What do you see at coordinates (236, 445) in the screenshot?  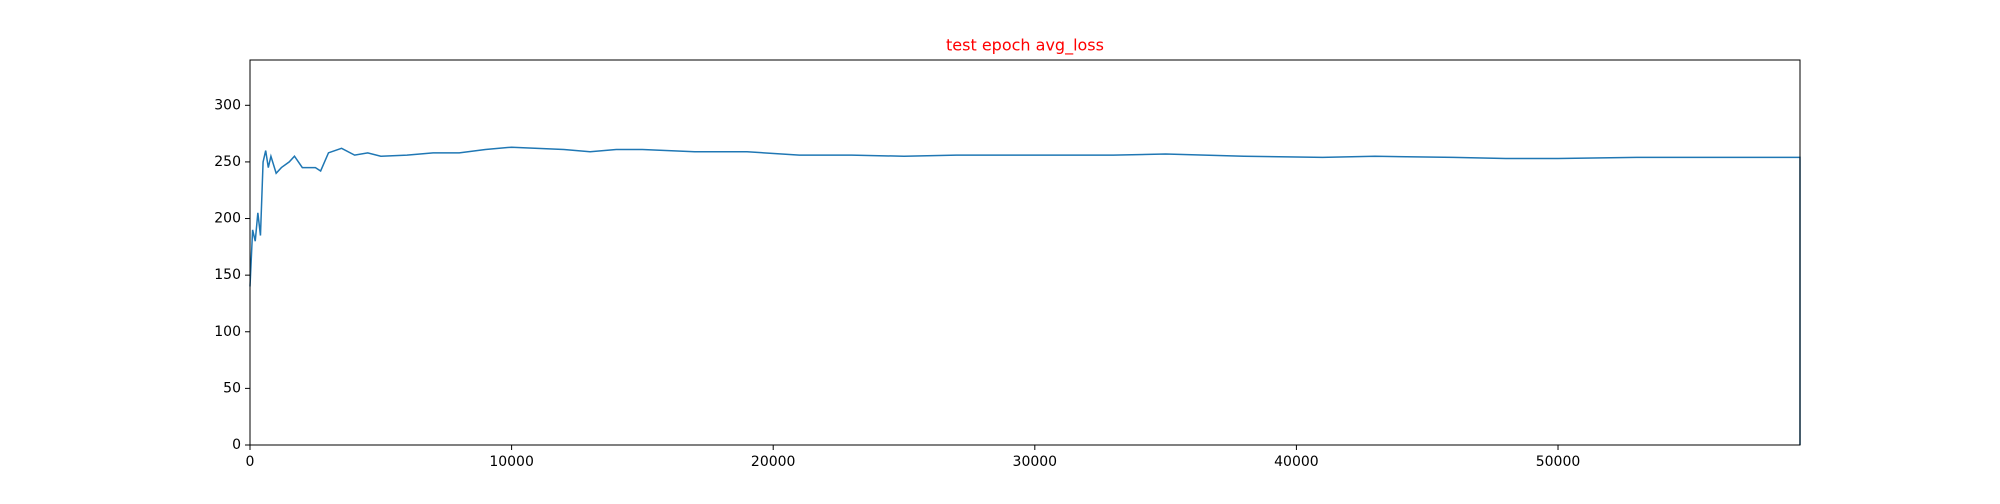 I see `y-tick-label: 0` at bounding box center [236, 445].